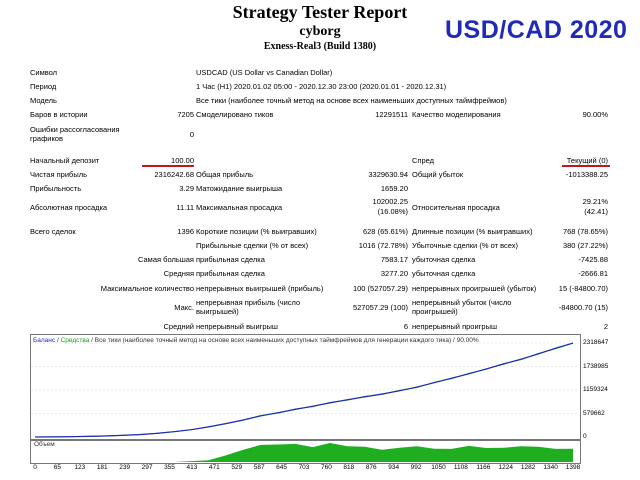  I want to click on loss-trades-label: Убыточные сделки (% от всех), so click(465, 245).